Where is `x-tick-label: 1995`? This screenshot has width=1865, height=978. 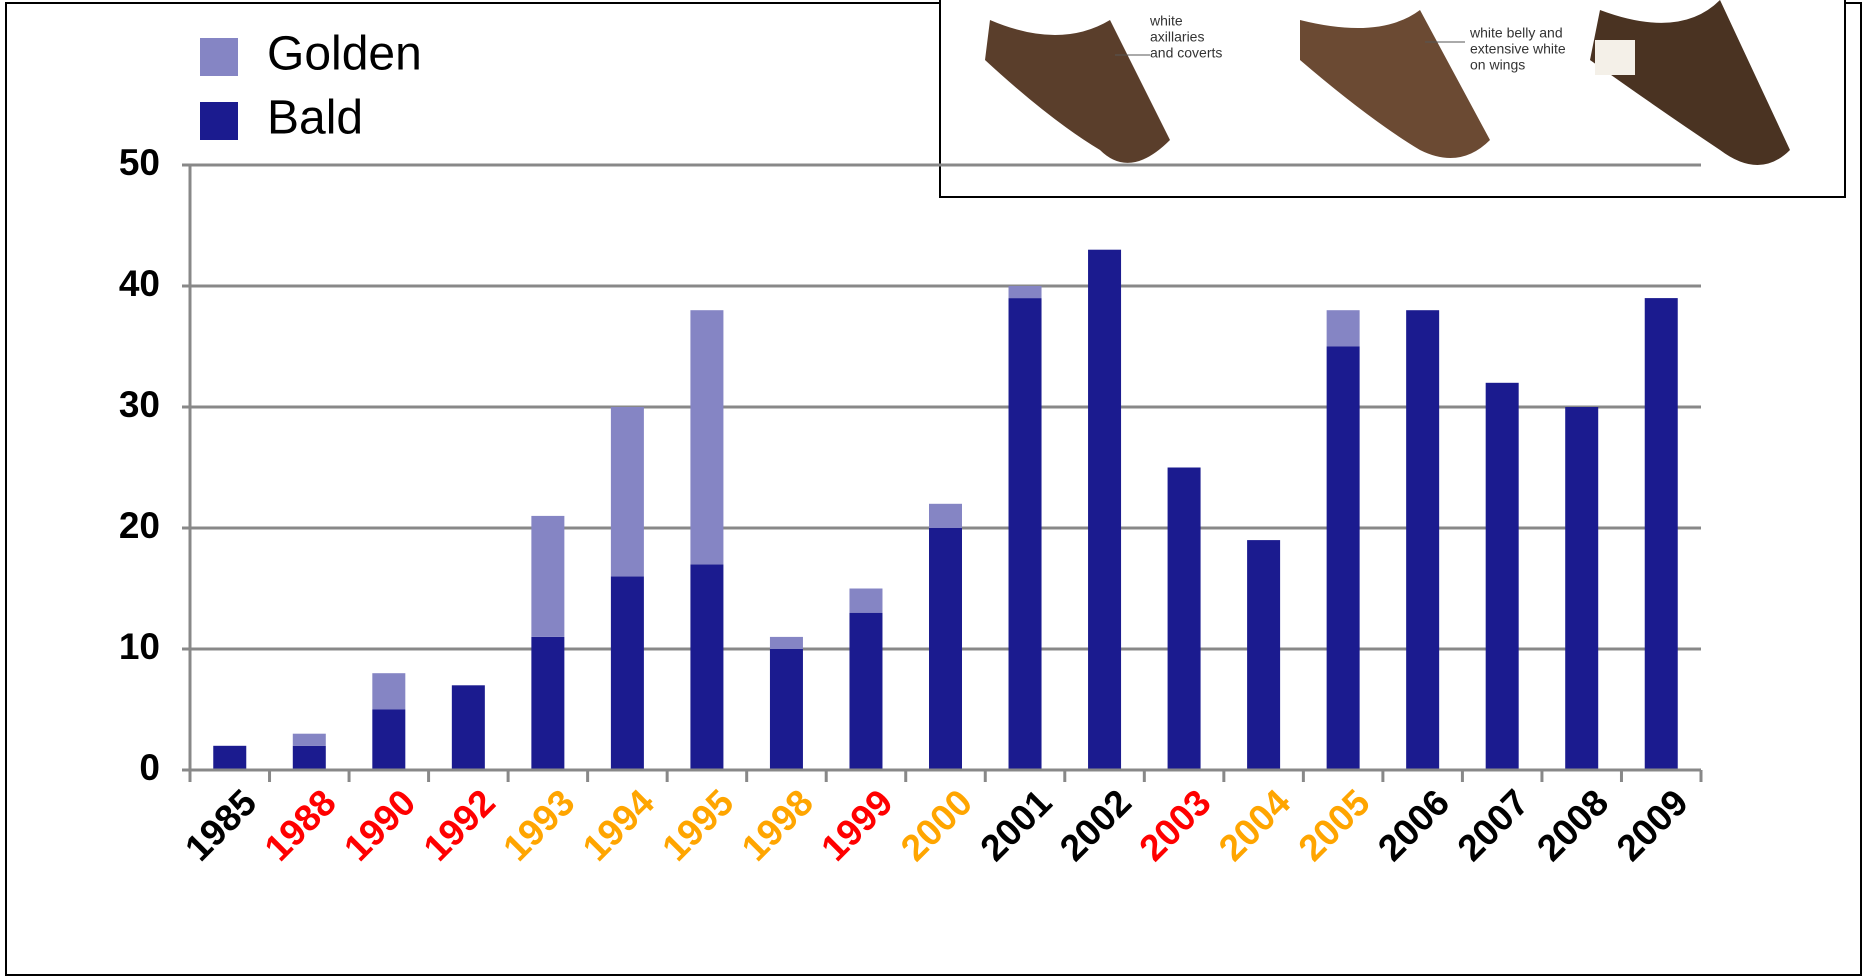
x-tick-label: 1995 is located at coordinates (697, 825).